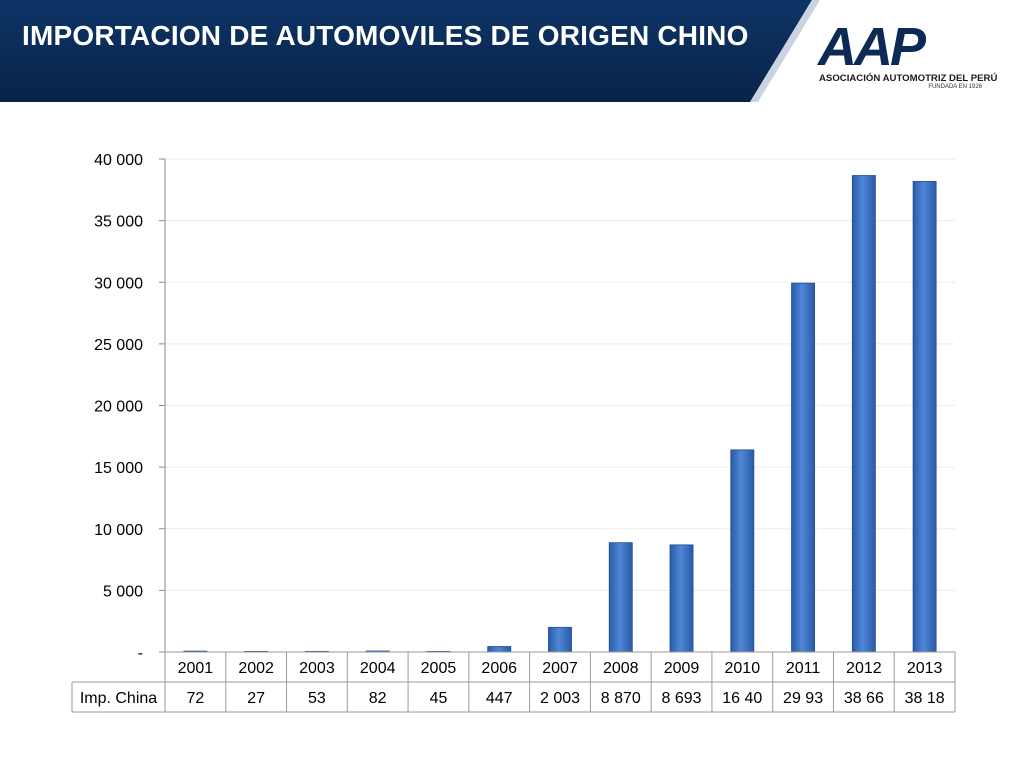 The width and height of the screenshot is (1024, 768). What do you see at coordinates (864, 668) in the screenshot?
I see `x-category-label: 2012` at bounding box center [864, 668].